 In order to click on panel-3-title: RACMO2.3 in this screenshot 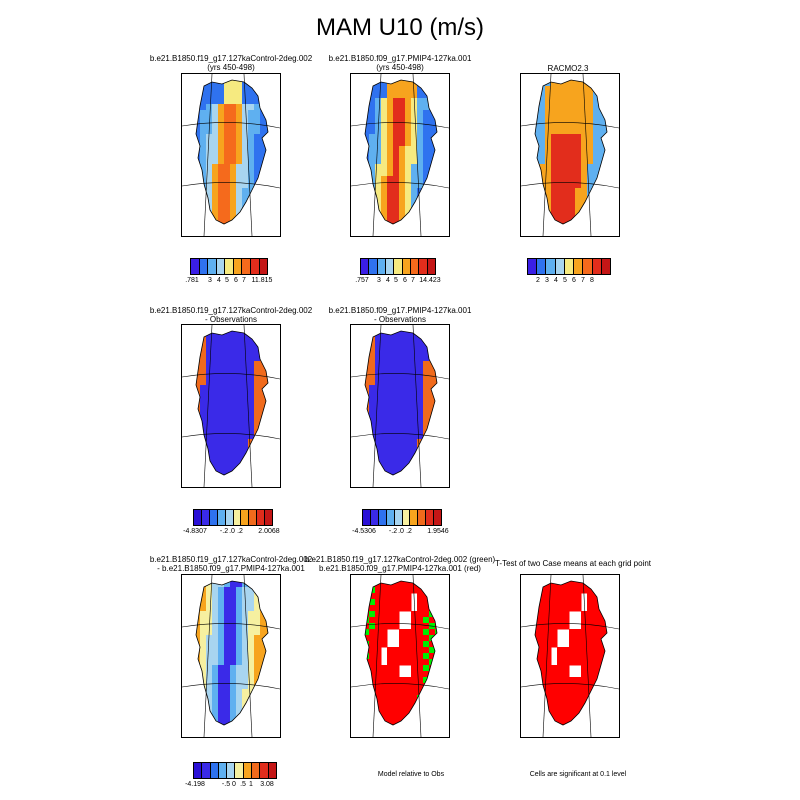, I will do `click(568, 68)`.